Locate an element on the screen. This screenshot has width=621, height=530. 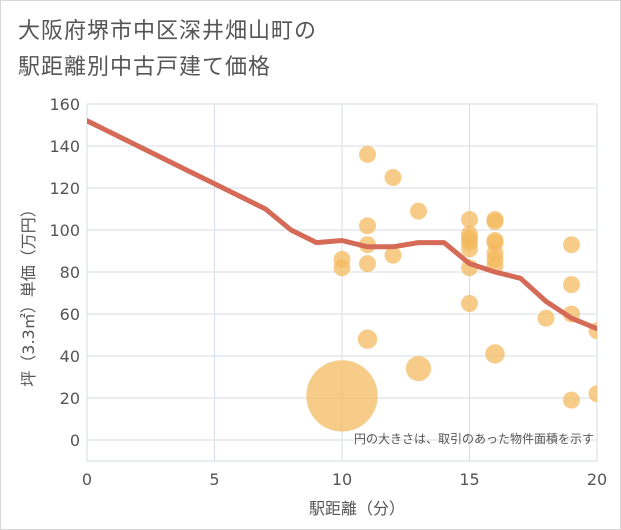
x-tick-label-2: 10 is located at coordinates (342, 479).